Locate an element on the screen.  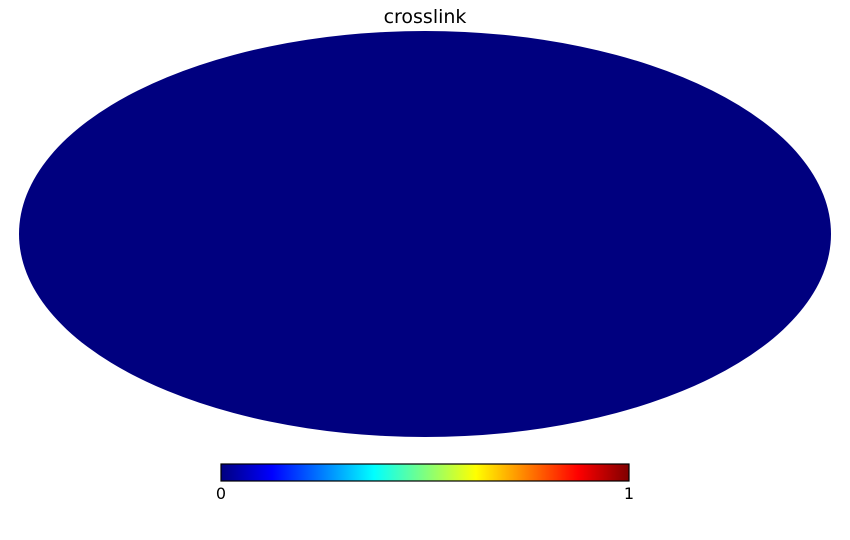
map-title: crosslink is located at coordinates (425, 17).